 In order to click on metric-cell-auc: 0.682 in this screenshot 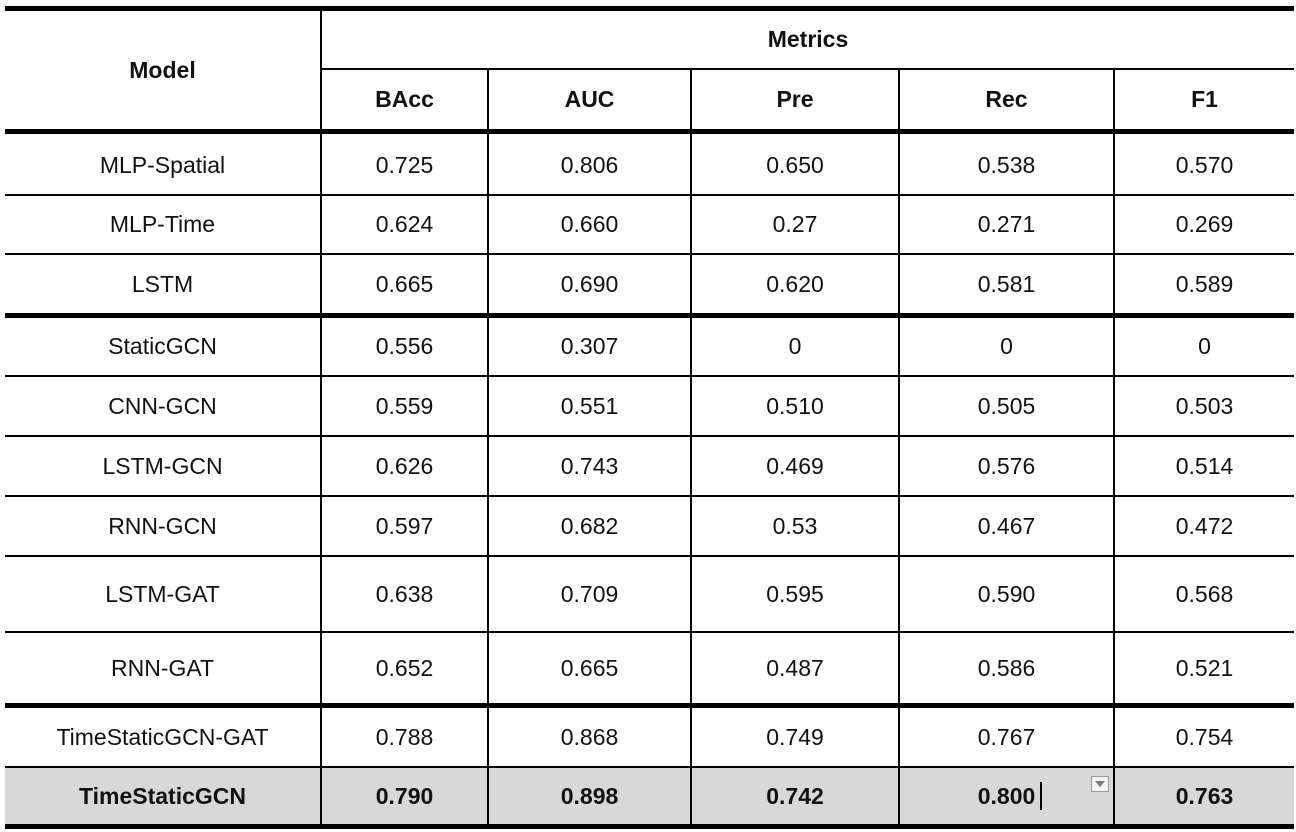, I will do `click(589, 525)`.